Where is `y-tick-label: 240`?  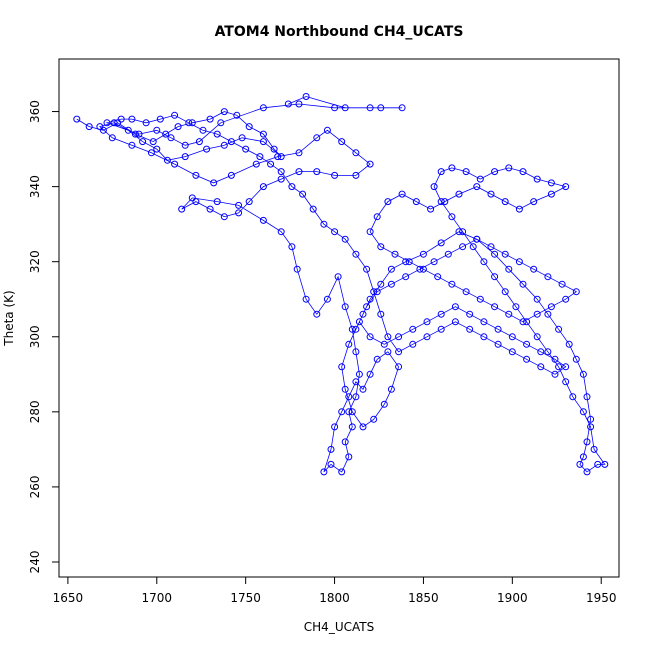 y-tick-label: 240 is located at coordinates (35, 562).